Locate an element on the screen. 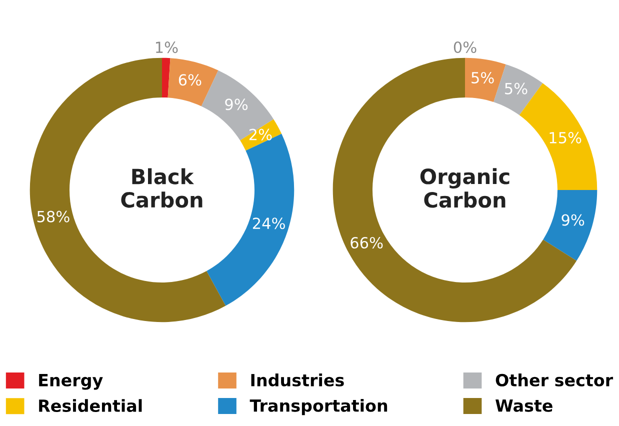 The width and height of the screenshot is (619, 426). legend-label: Waste is located at coordinates (524, 406).